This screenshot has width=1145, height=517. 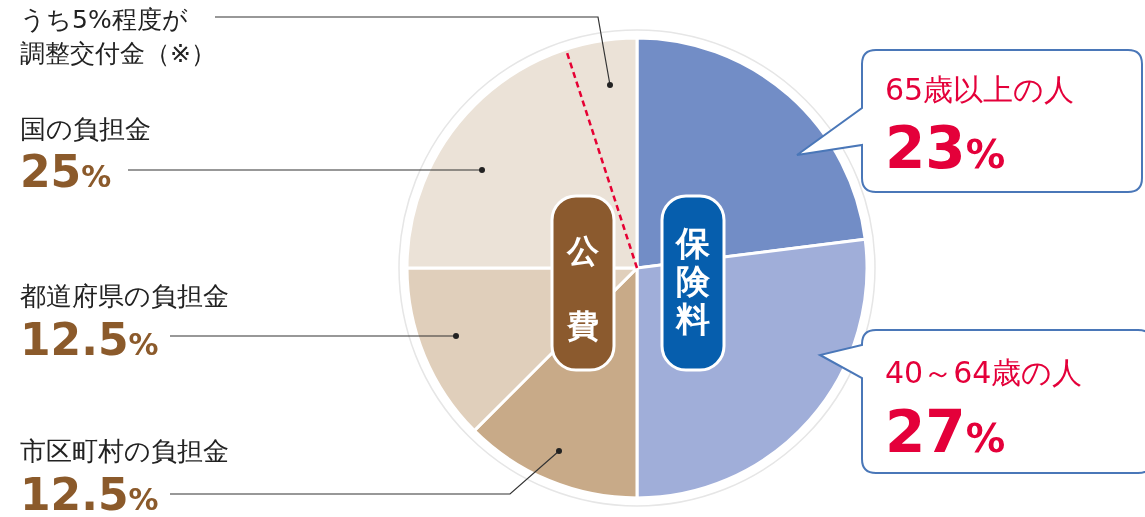 What do you see at coordinates (984, 372) in the screenshot?
I see `slice-label: 40～64歳の人` at bounding box center [984, 372].